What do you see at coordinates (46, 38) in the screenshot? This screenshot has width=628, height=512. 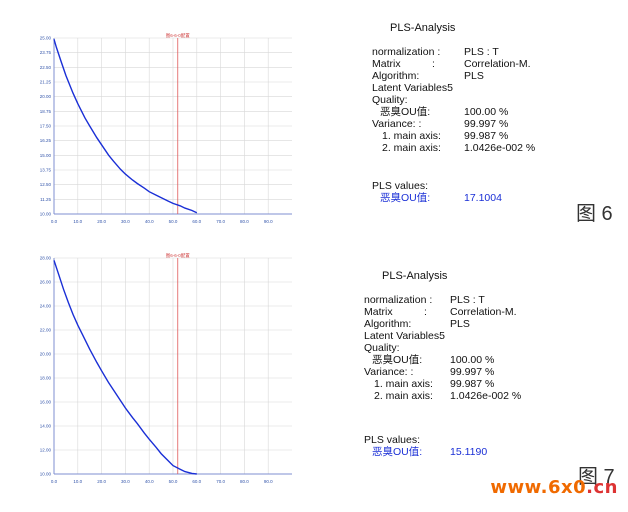 I see `y-tick-label: 25.00` at bounding box center [46, 38].